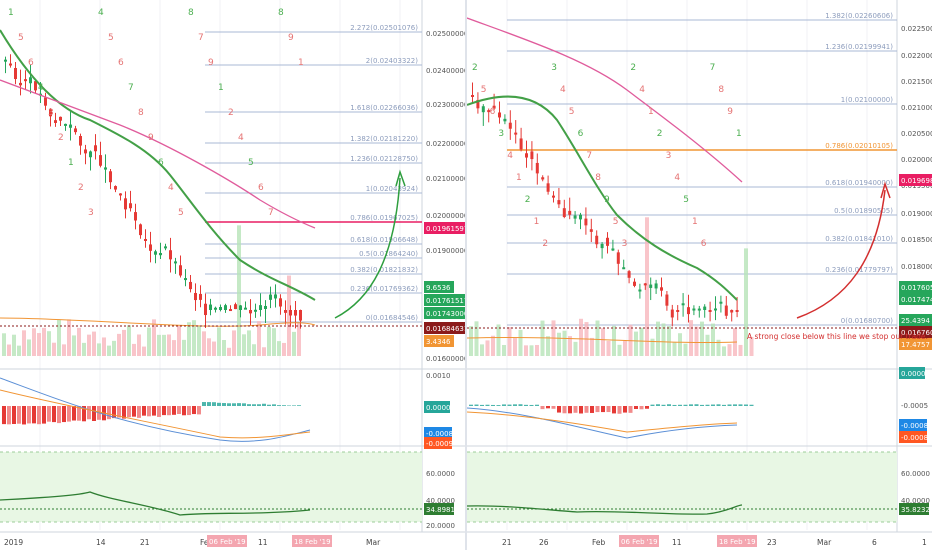 Image resolution: width=932 pixels, height=550 pixels. Describe the element at coordinates (445, 314) in the screenshot. I see `price-badge-green: 0.01743000` at that location.